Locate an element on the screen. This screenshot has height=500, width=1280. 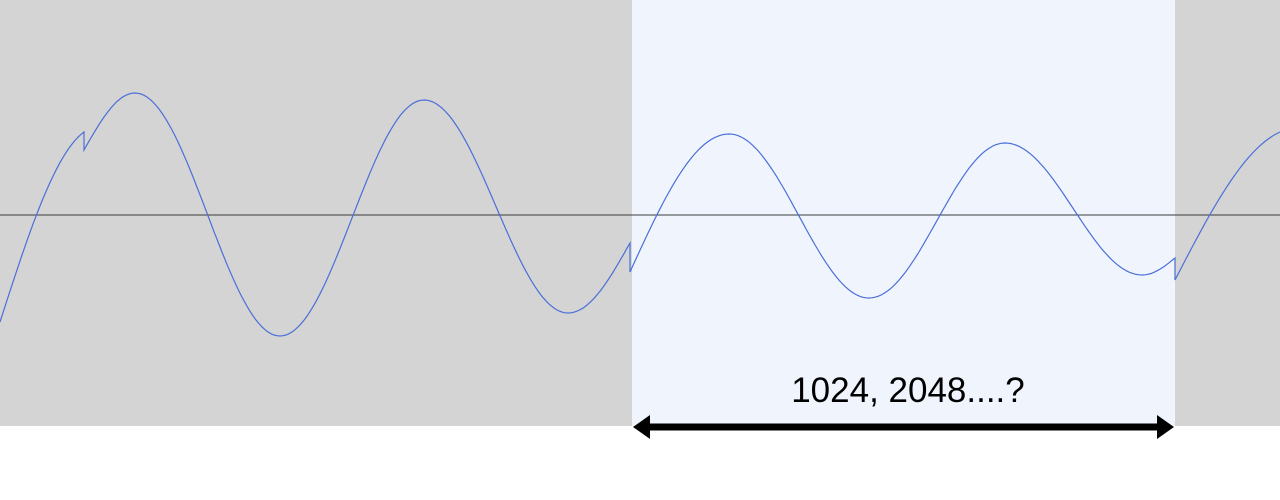
frame-size-arrow is located at coordinates (903, 427).